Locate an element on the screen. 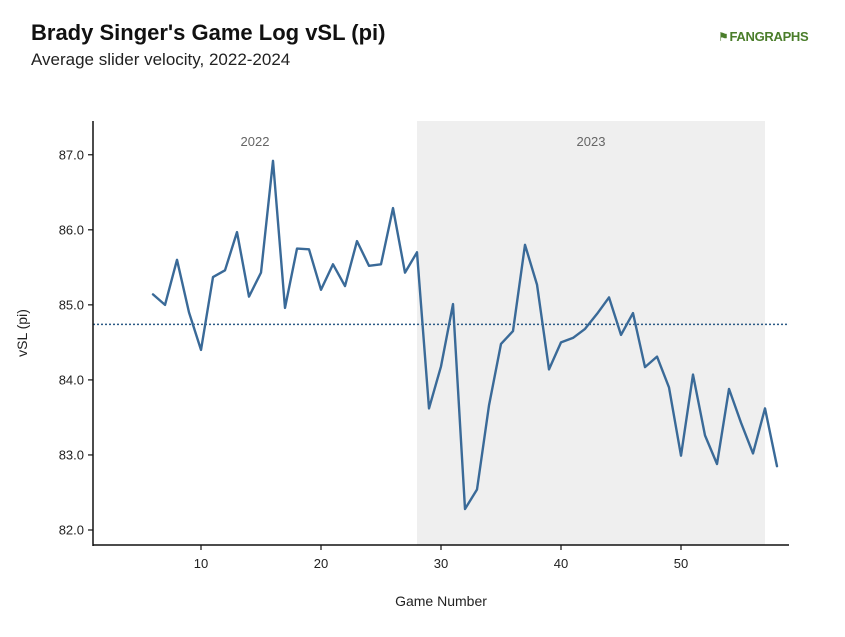  x-tick-label: 50 is located at coordinates (681, 563).